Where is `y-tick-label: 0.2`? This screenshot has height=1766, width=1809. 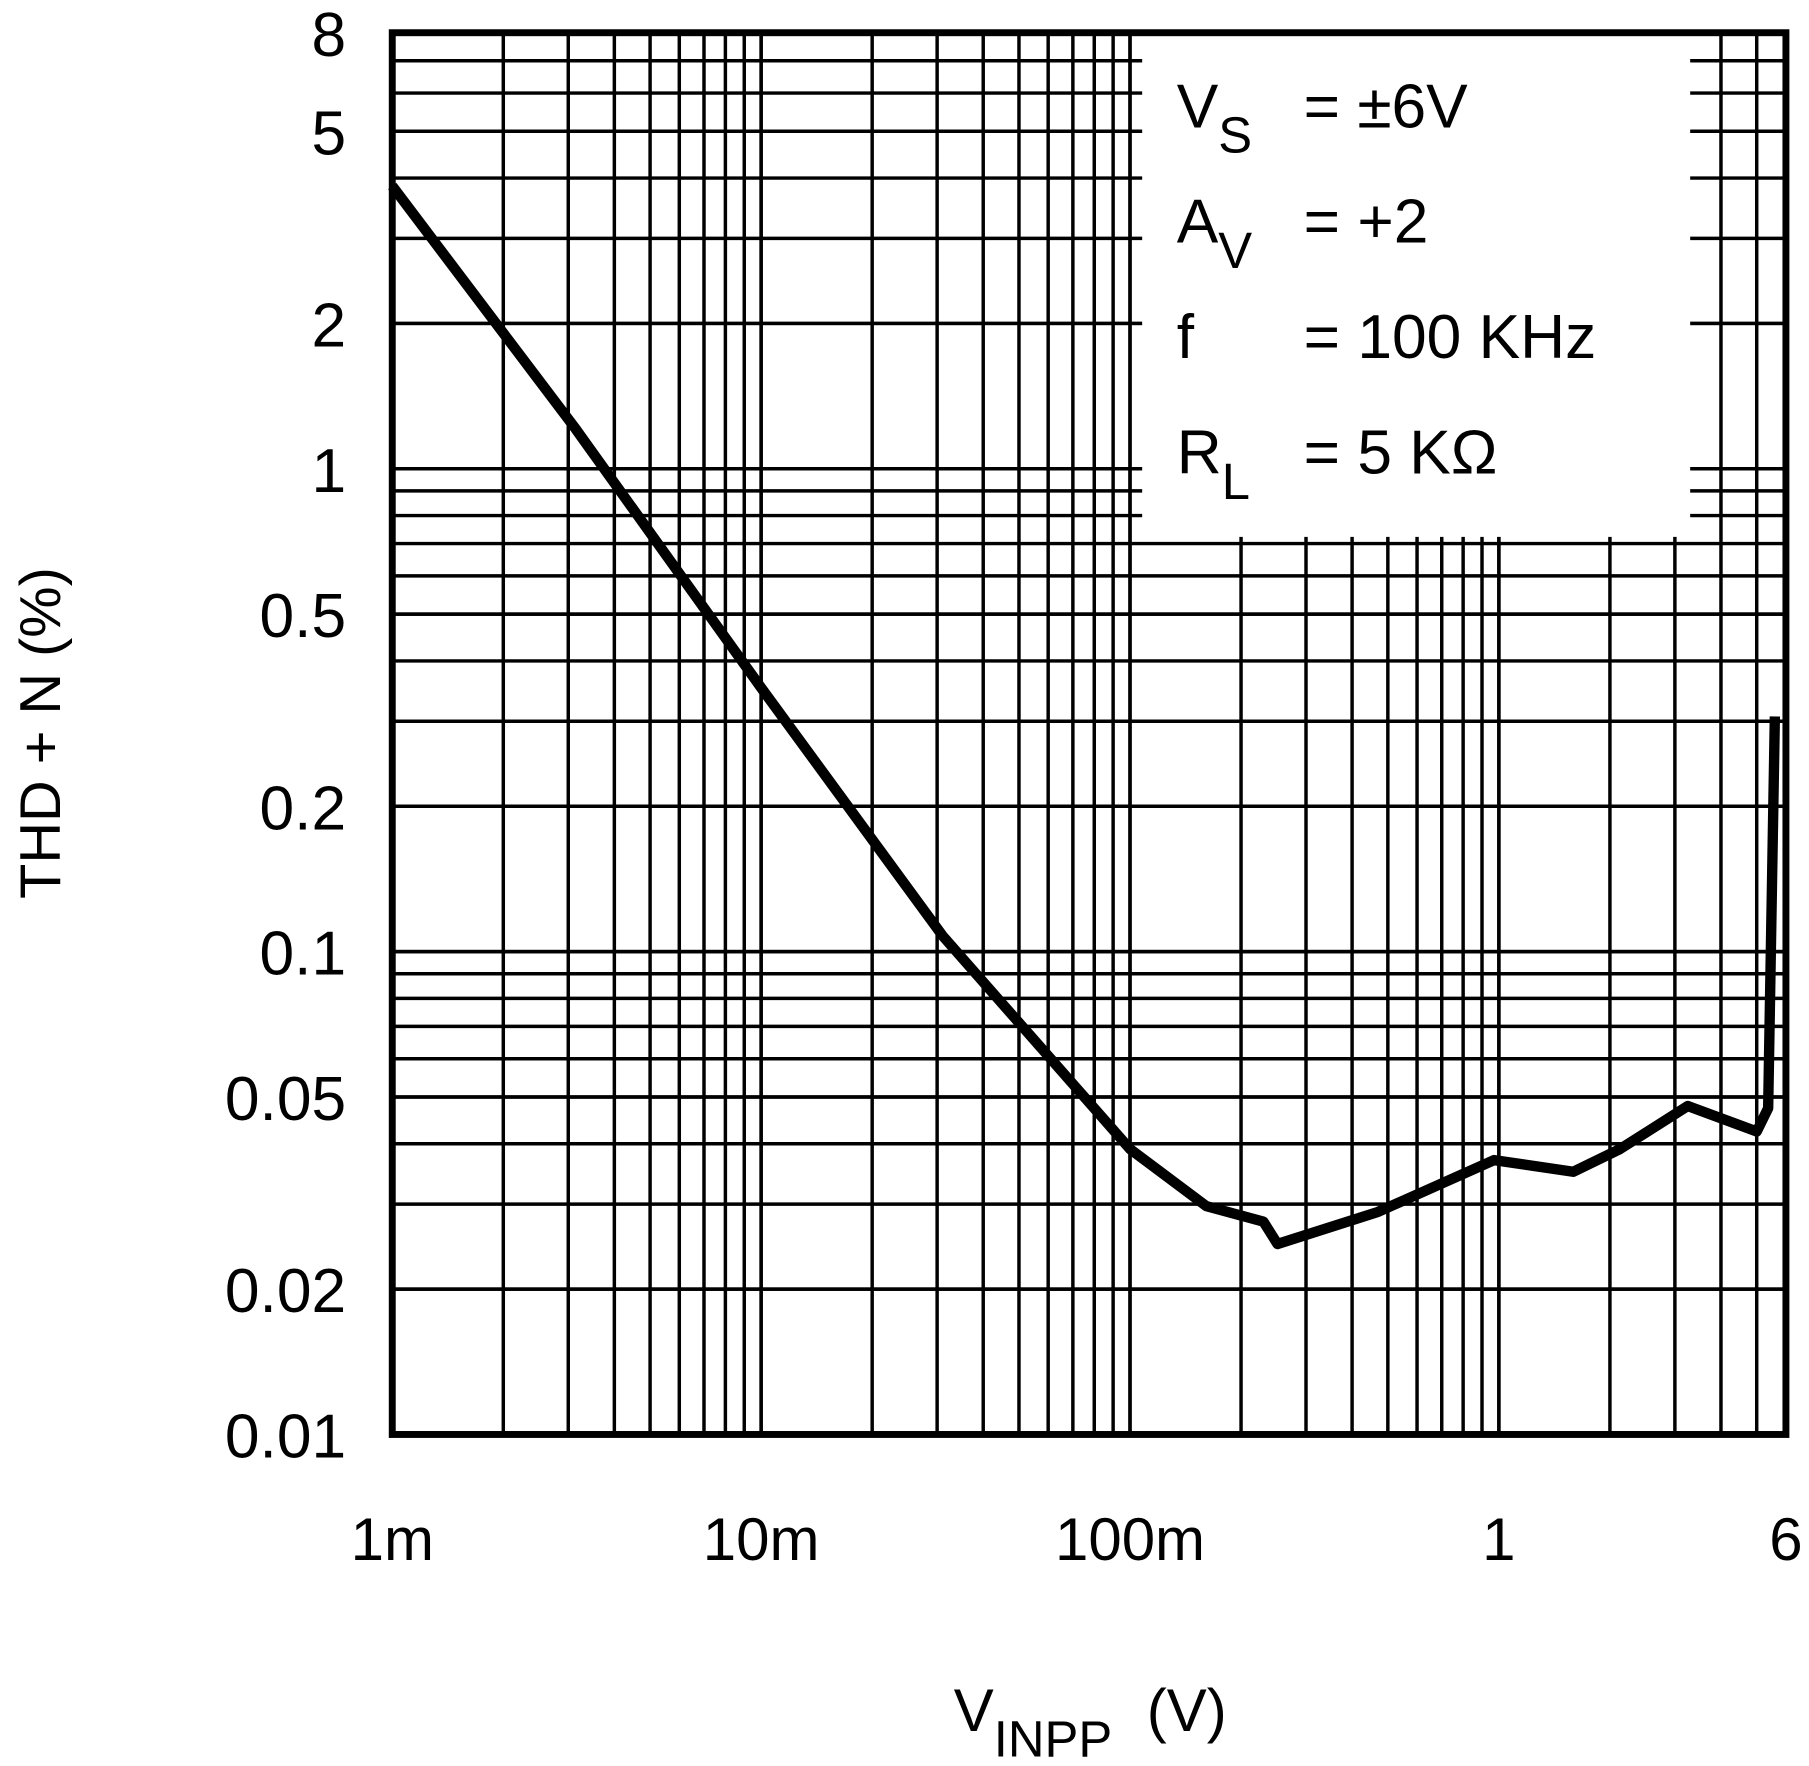 y-tick-label: 0.2 is located at coordinates (303, 808).